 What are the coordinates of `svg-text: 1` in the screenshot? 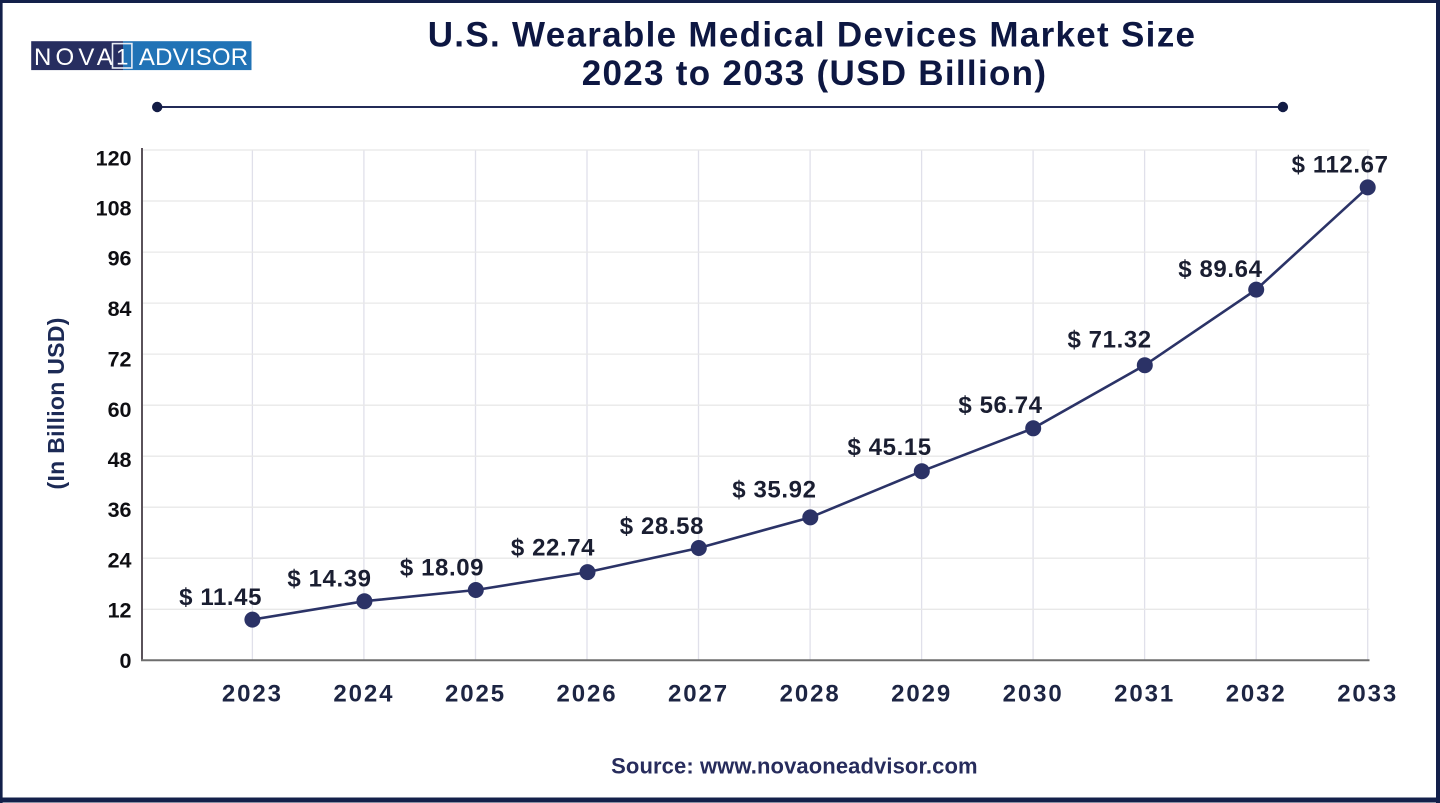 It's located at (122, 57).